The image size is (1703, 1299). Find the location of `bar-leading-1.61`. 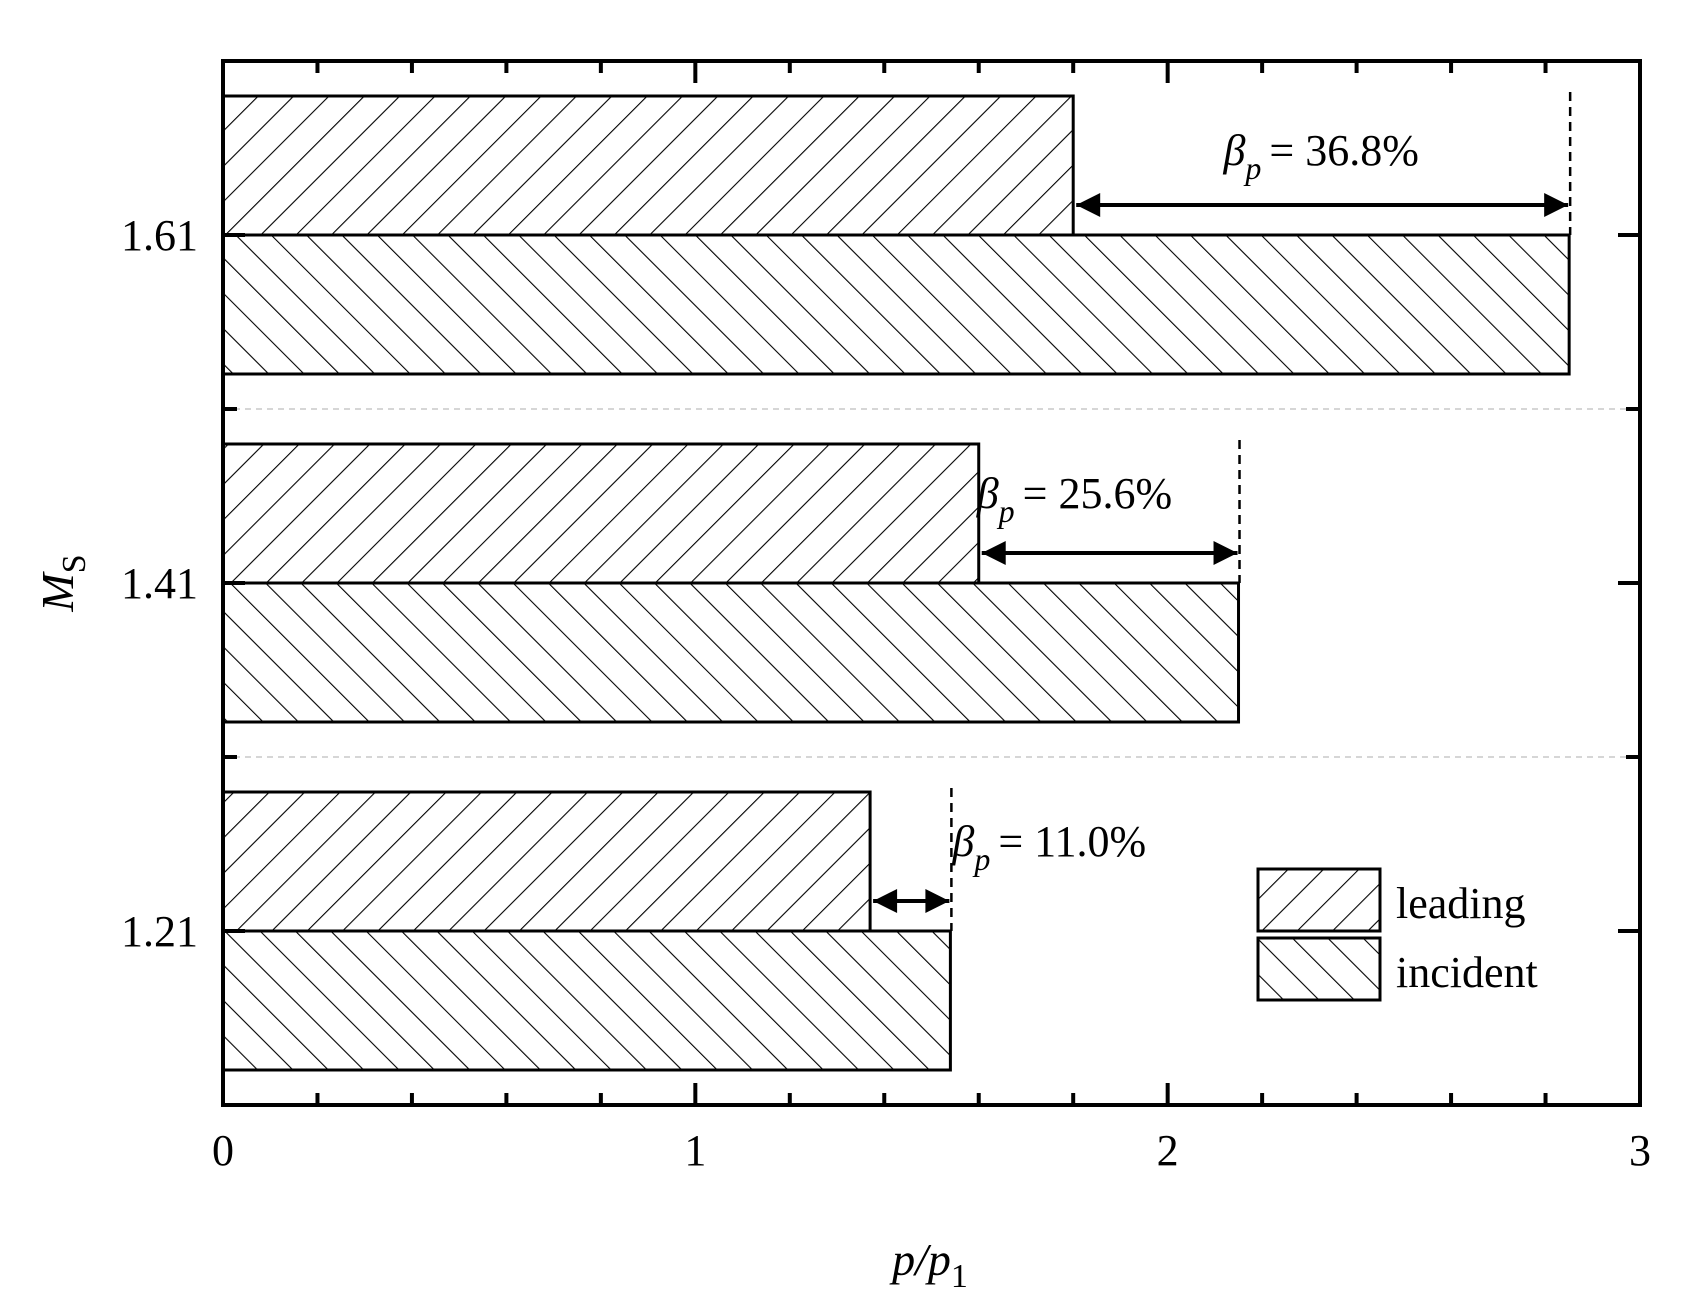

bar-leading-1.61 is located at coordinates (648, 165).